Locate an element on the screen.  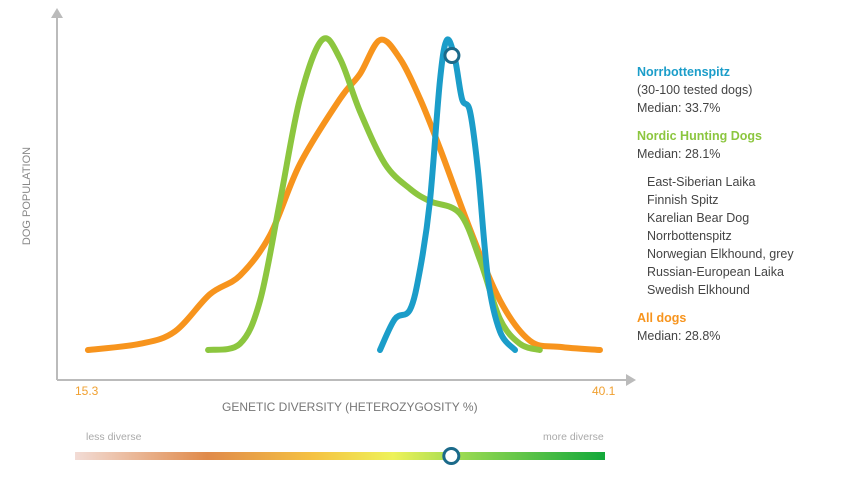
x-axis-label: GENETIC DIVERSITY (HETEROZYGOSITY %) is located at coordinates (350, 407).